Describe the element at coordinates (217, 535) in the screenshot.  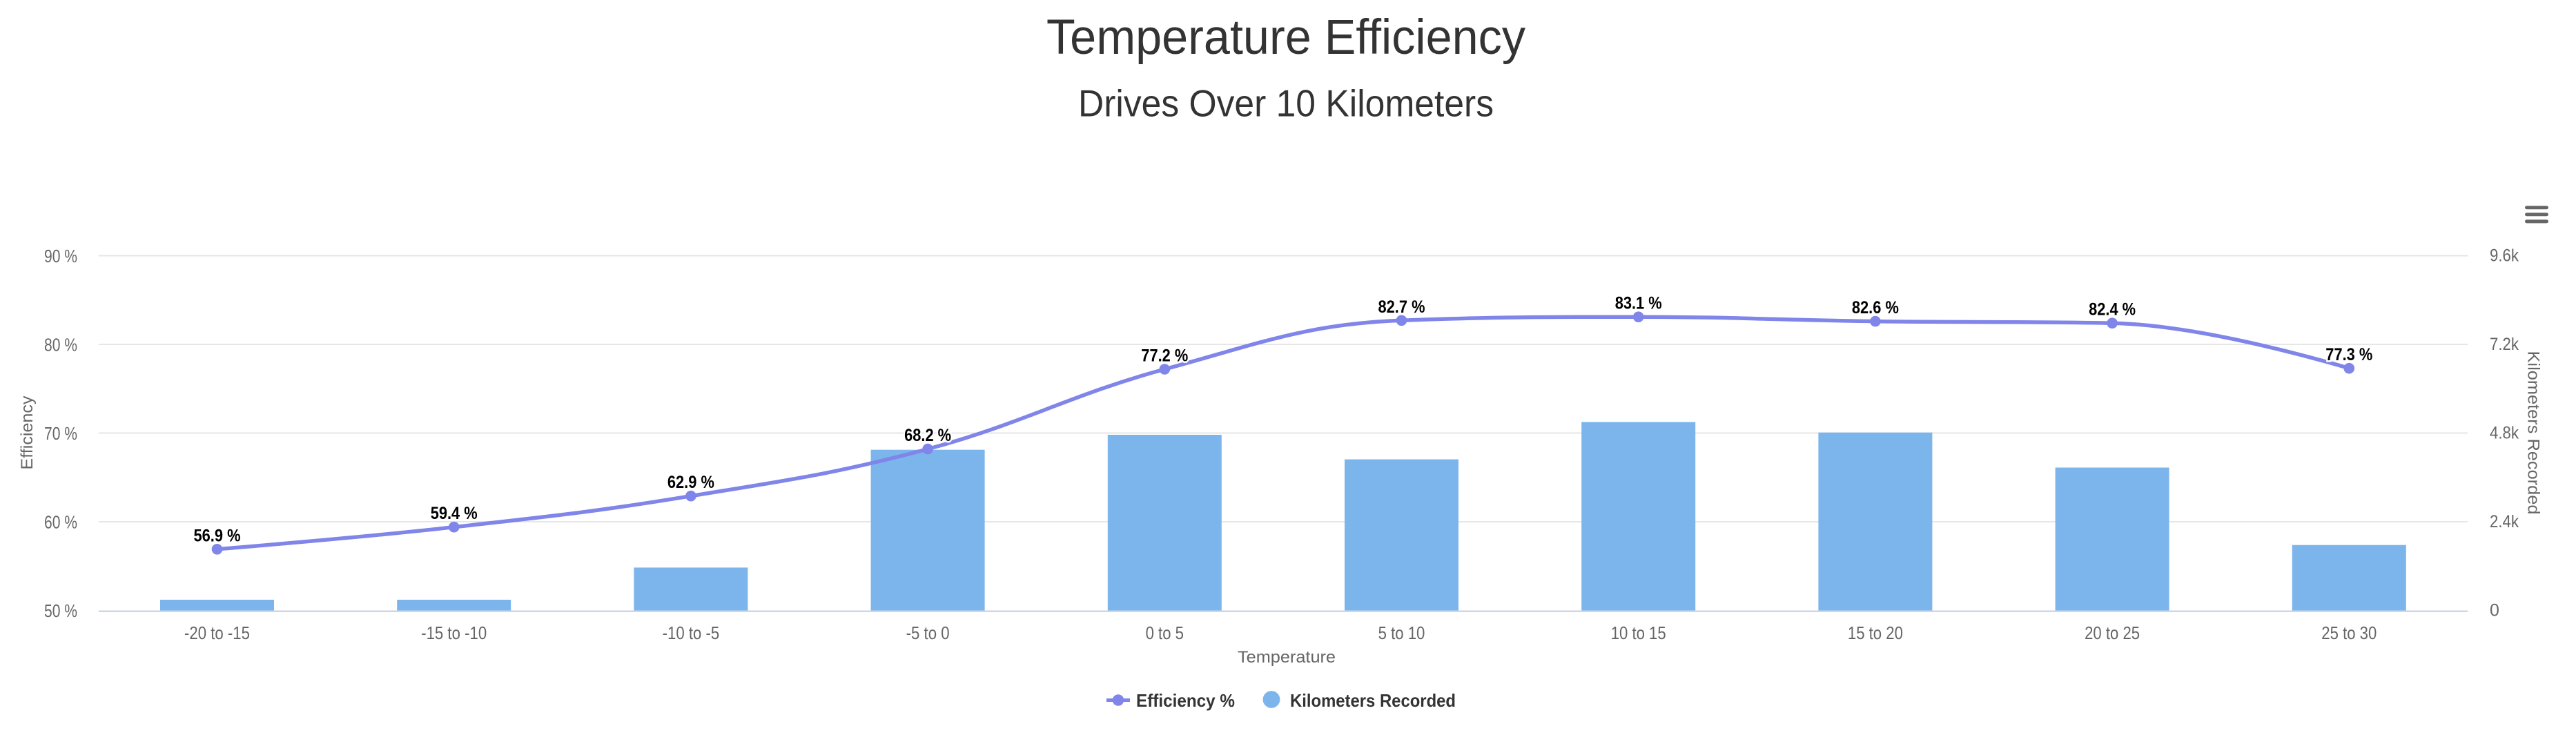
I see `svg-text: 56.9 %` at that location.